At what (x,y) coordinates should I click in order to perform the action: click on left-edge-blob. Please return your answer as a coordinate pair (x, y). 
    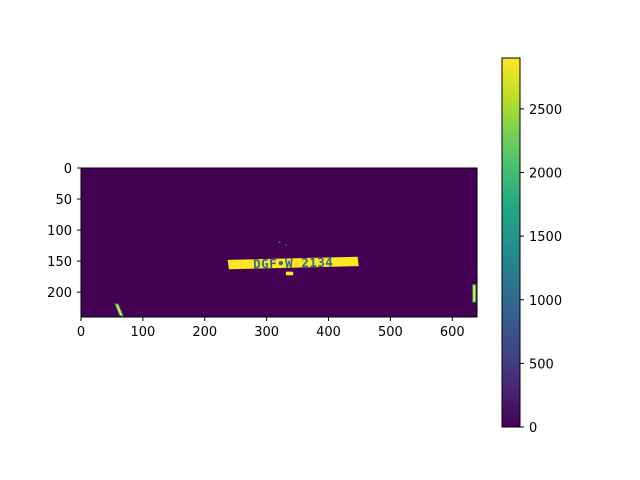
    Looking at the image, I should click on (119, 310).